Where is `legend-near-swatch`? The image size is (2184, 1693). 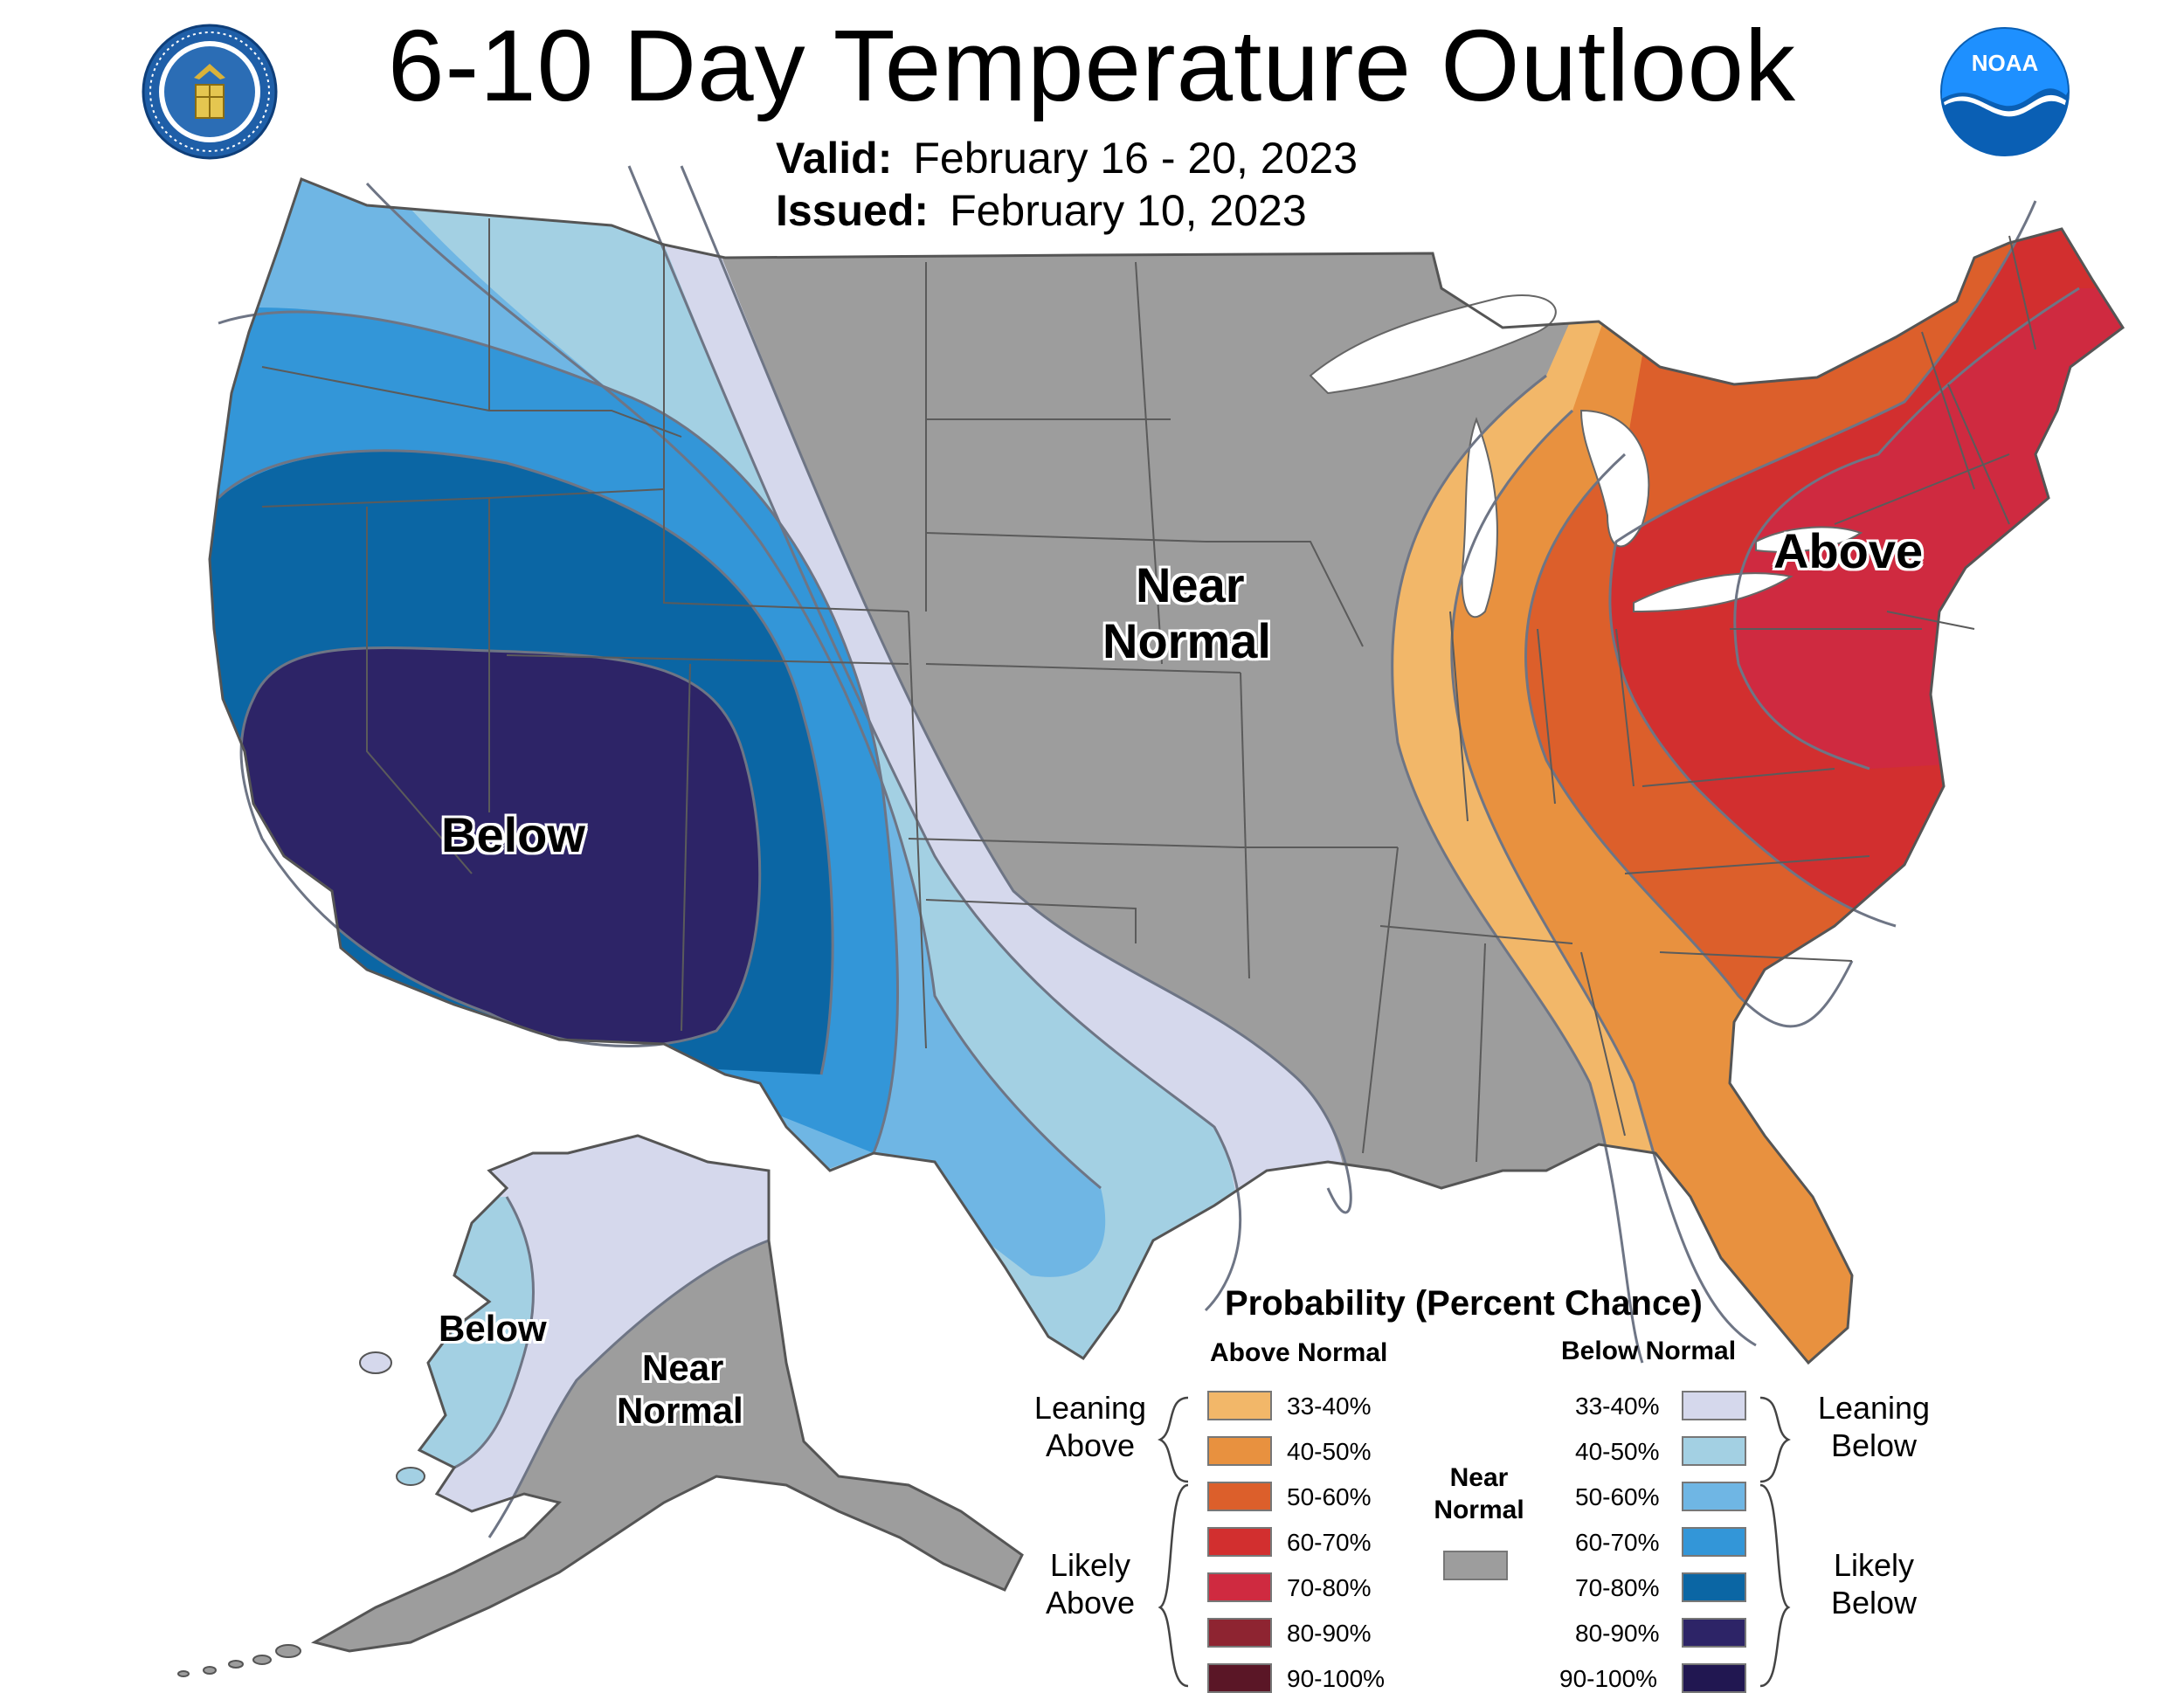 legend-near-swatch is located at coordinates (1475, 1565).